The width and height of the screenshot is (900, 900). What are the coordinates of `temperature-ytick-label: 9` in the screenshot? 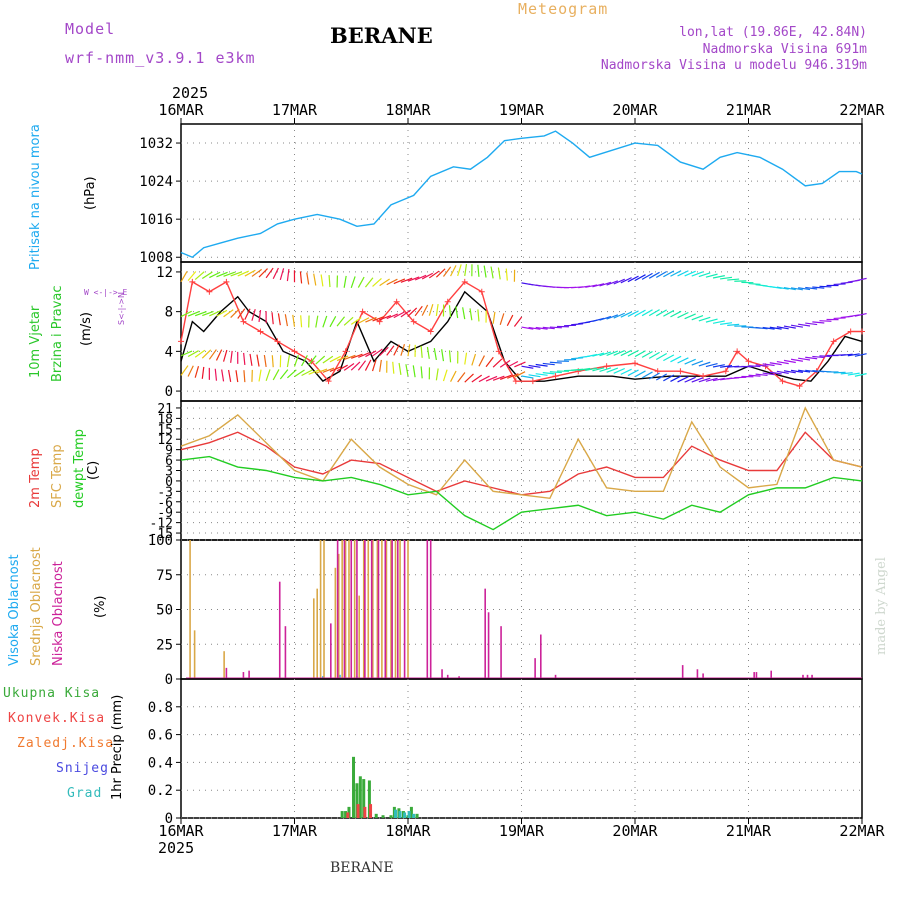 It's located at (169, 451).